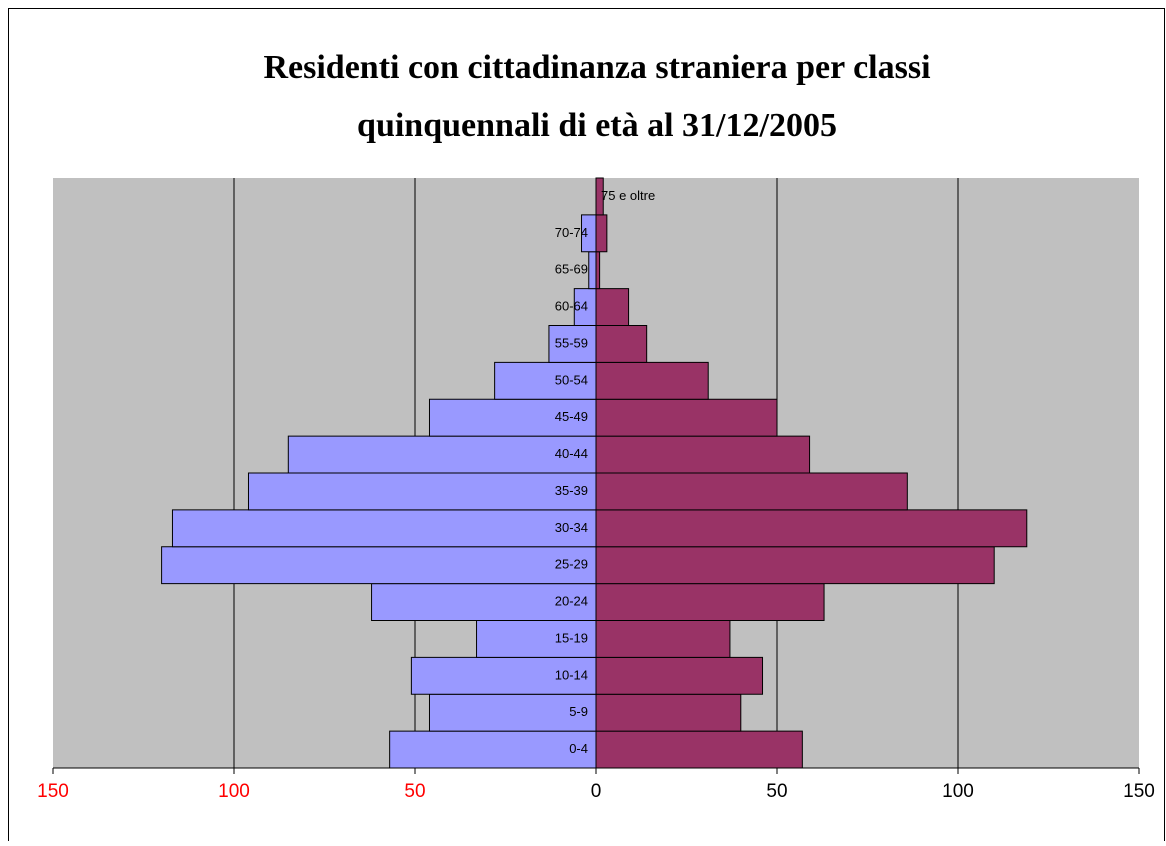 The height and width of the screenshot is (846, 1166). Describe the element at coordinates (596, 791) in the screenshot. I see `x-tick-label: 0` at that location.